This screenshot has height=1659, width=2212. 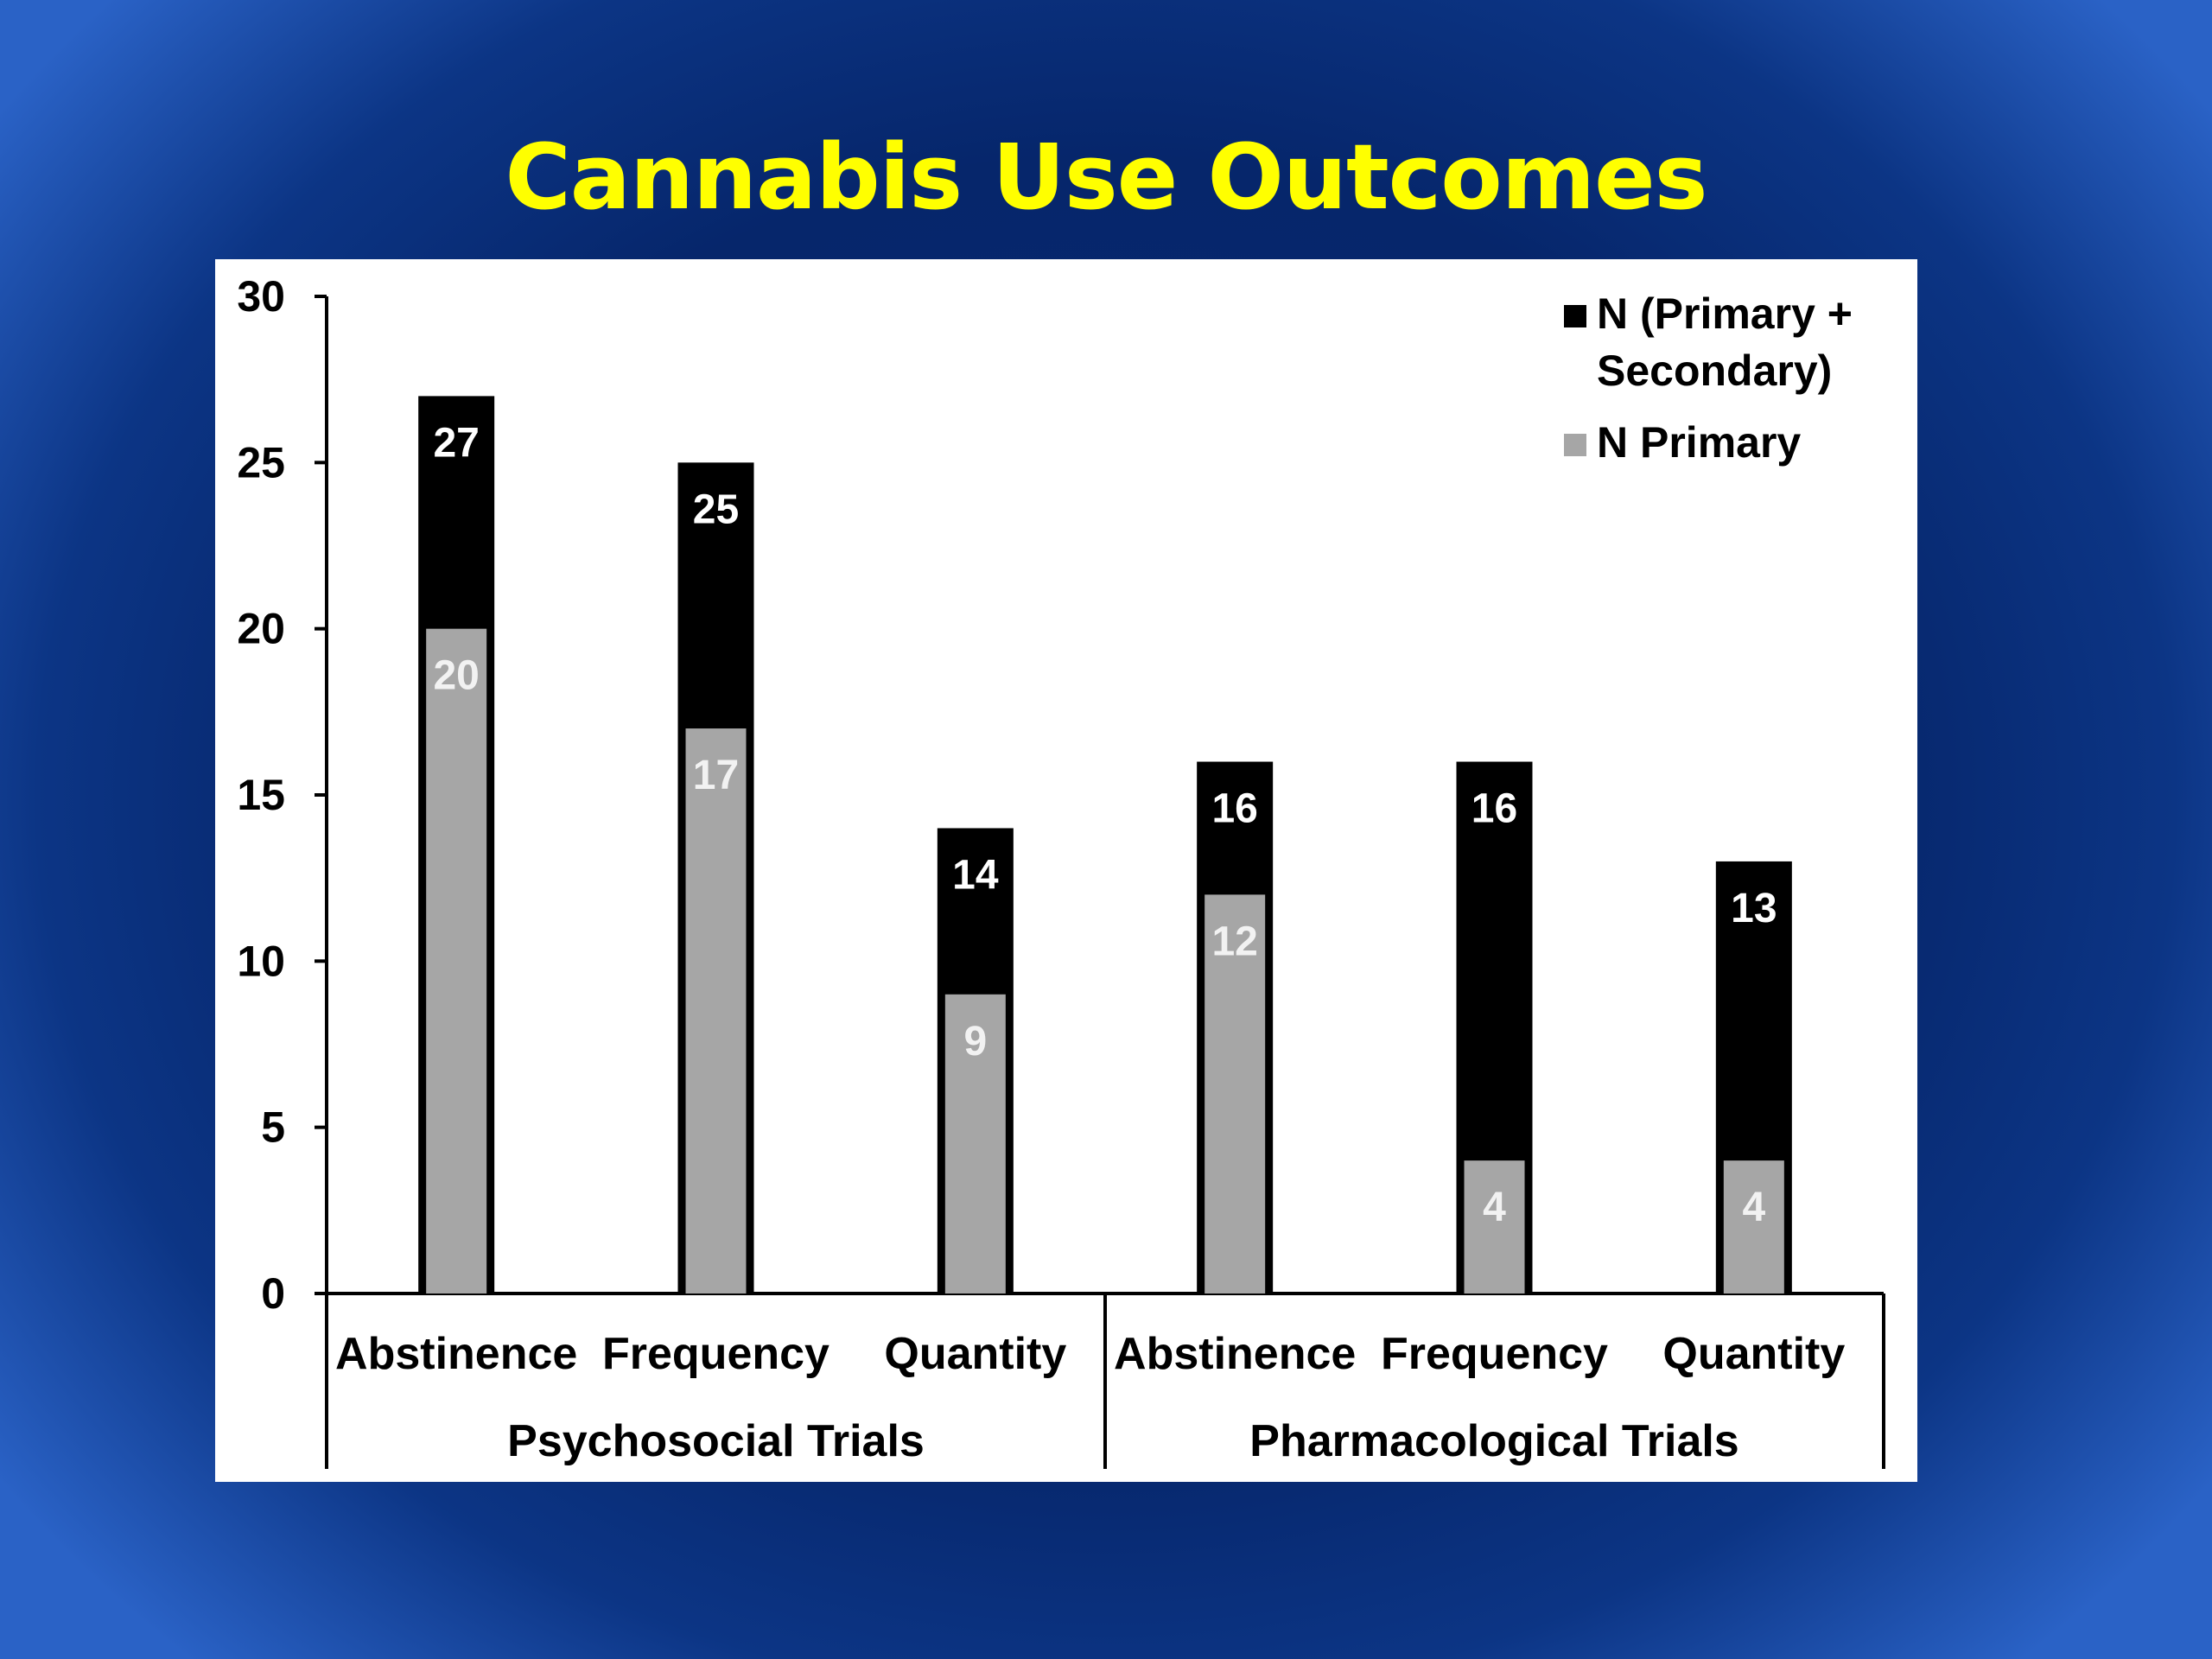 I want to click on y-tick-label: 5, so click(x=273, y=1127).